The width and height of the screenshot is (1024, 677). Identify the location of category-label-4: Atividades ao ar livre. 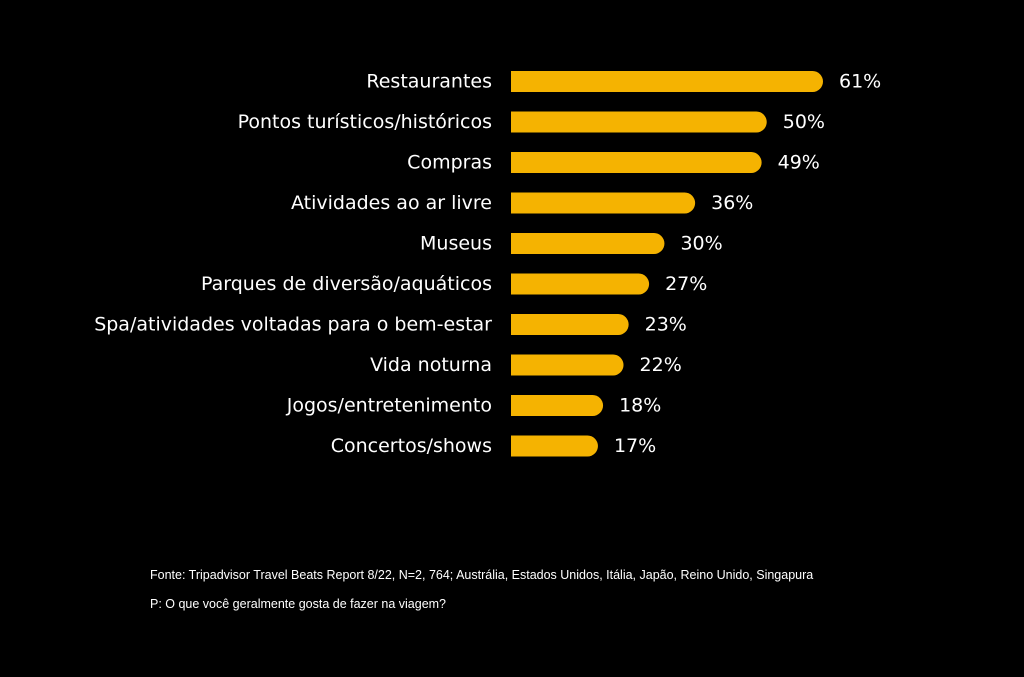
(391, 203).